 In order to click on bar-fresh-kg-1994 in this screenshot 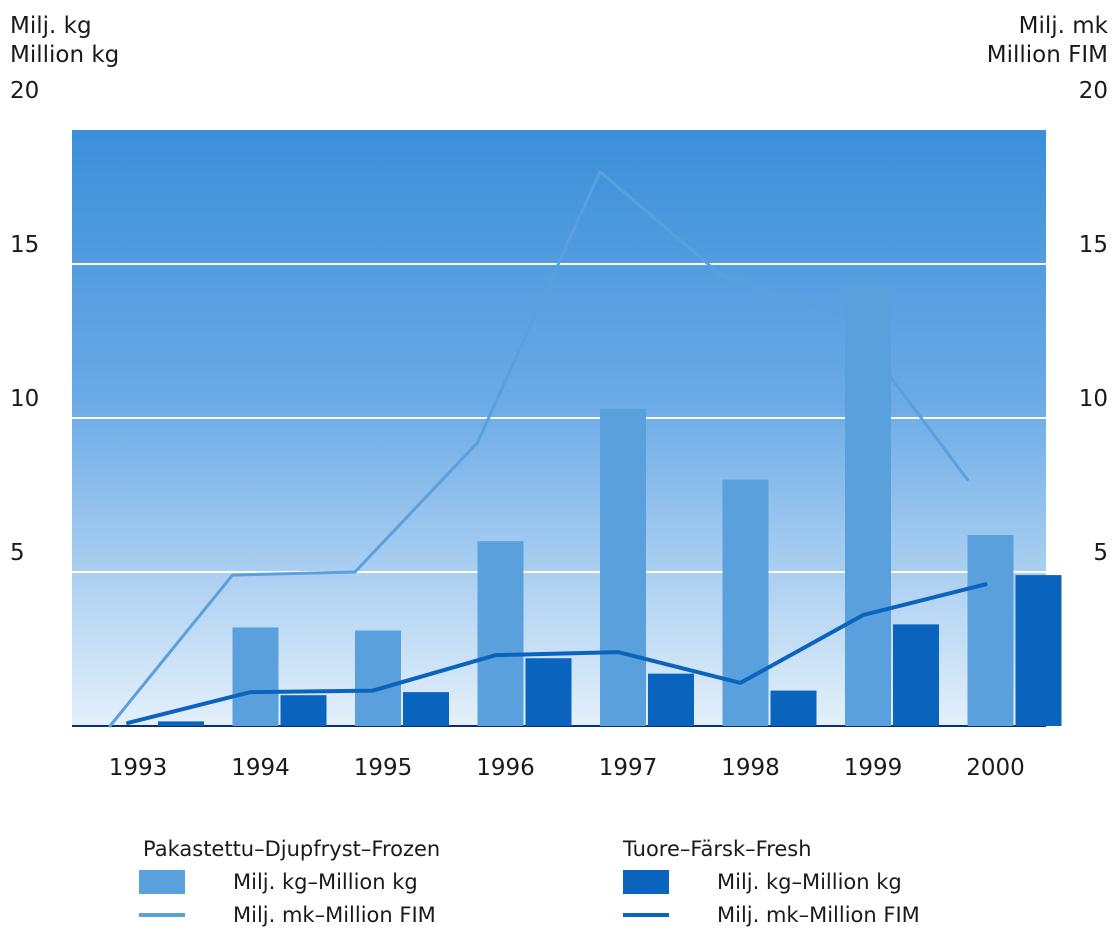, I will do `click(303, 710)`.